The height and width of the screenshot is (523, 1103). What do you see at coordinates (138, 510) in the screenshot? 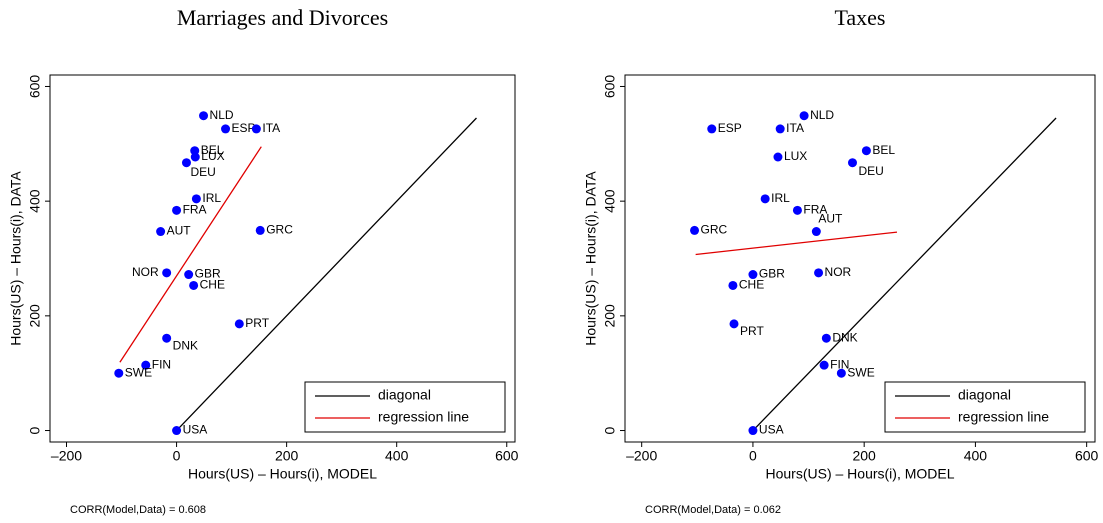
I see `note: CORR(Model,Data) = 0.608` at bounding box center [138, 510].